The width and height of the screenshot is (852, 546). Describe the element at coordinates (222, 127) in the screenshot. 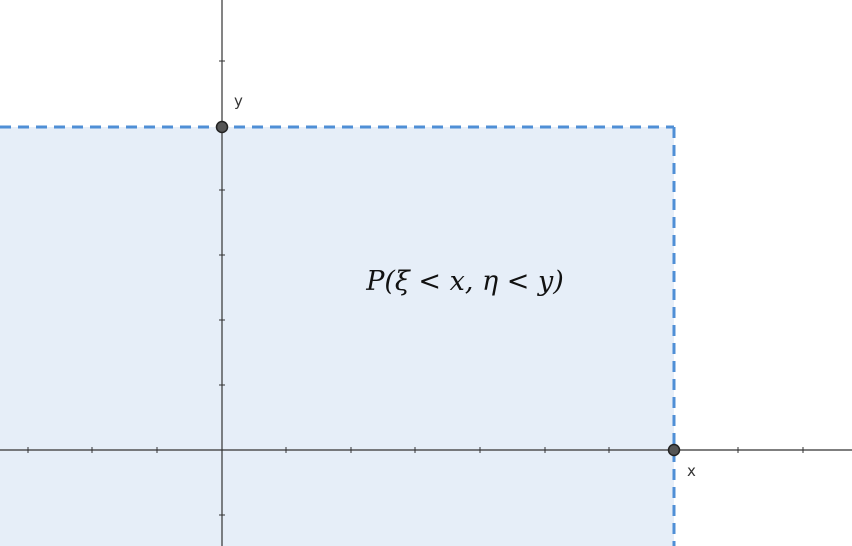

I see `y-point` at that location.